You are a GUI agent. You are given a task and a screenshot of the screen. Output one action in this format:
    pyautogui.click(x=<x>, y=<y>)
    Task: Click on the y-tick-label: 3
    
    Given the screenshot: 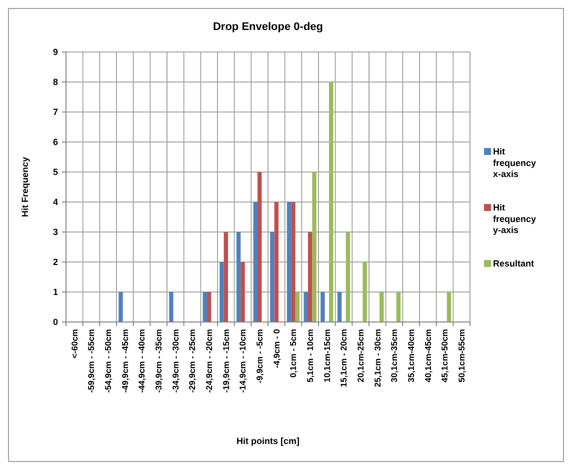 What is the action you would take?
    pyautogui.click(x=55, y=232)
    